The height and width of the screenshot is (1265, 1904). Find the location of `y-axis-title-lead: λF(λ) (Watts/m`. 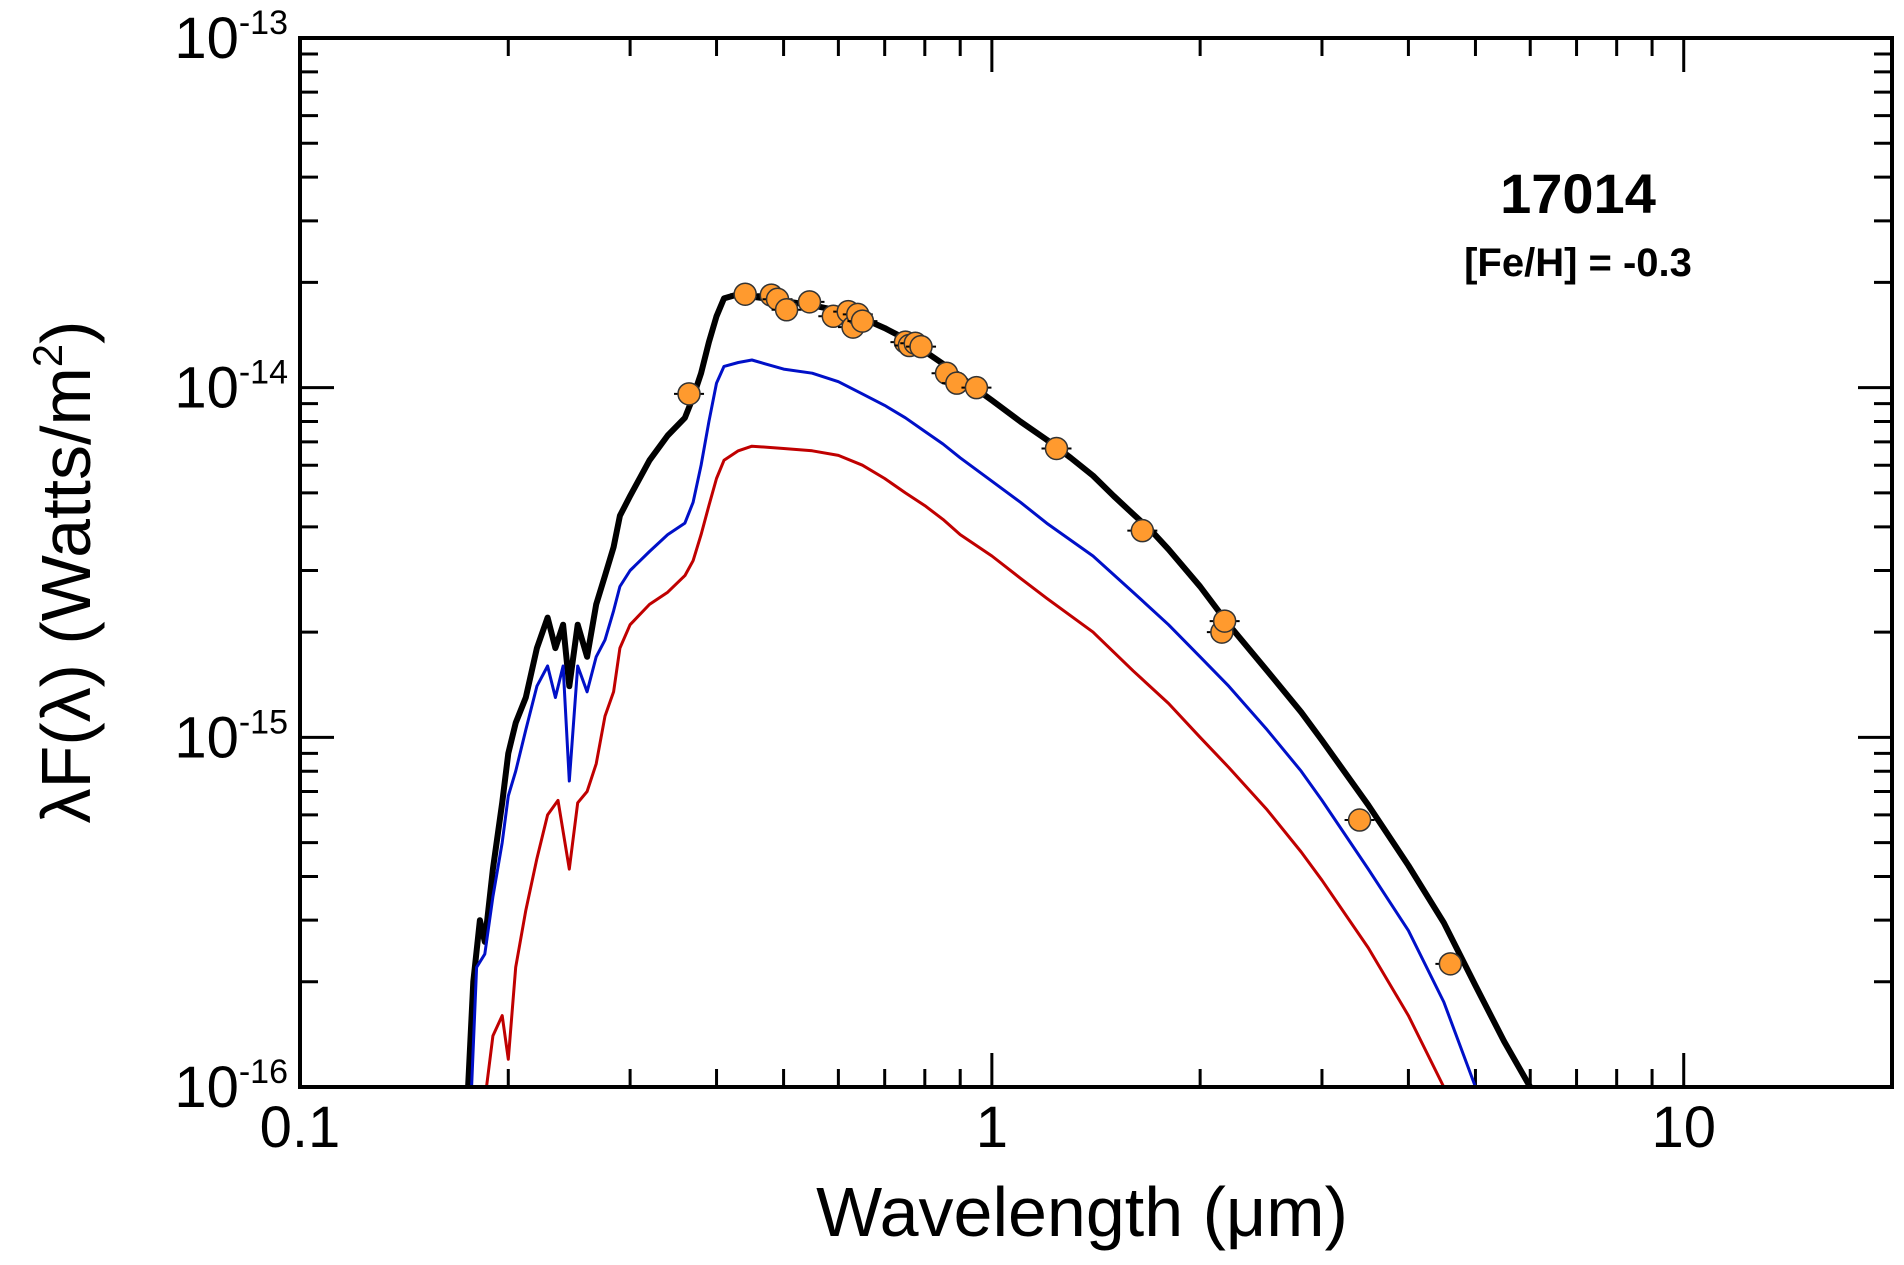

y-axis-title-lead: λF(λ) (Watts/m is located at coordinates (66, 595).